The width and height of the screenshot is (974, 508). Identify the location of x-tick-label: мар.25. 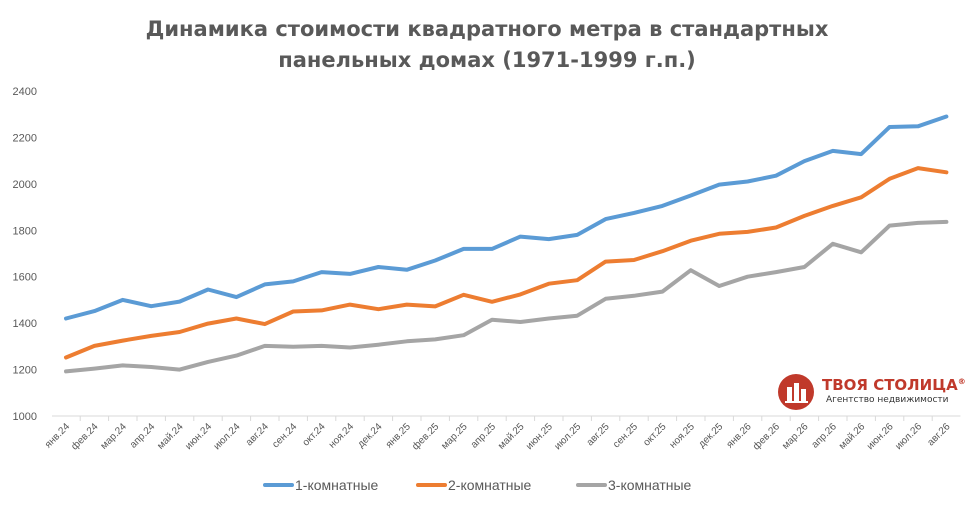
(454, 436).